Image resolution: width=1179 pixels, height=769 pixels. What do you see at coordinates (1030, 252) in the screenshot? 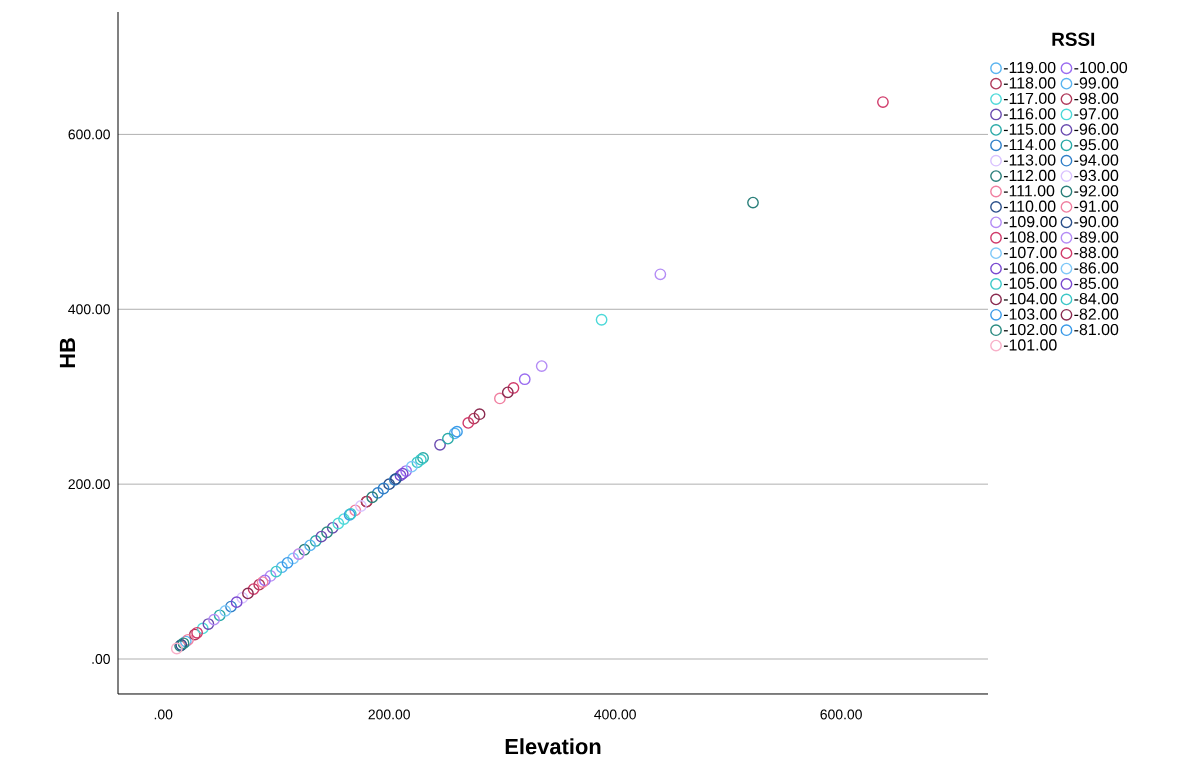
I see `legend-label: -107.00` at bounding box center [1030, 252].